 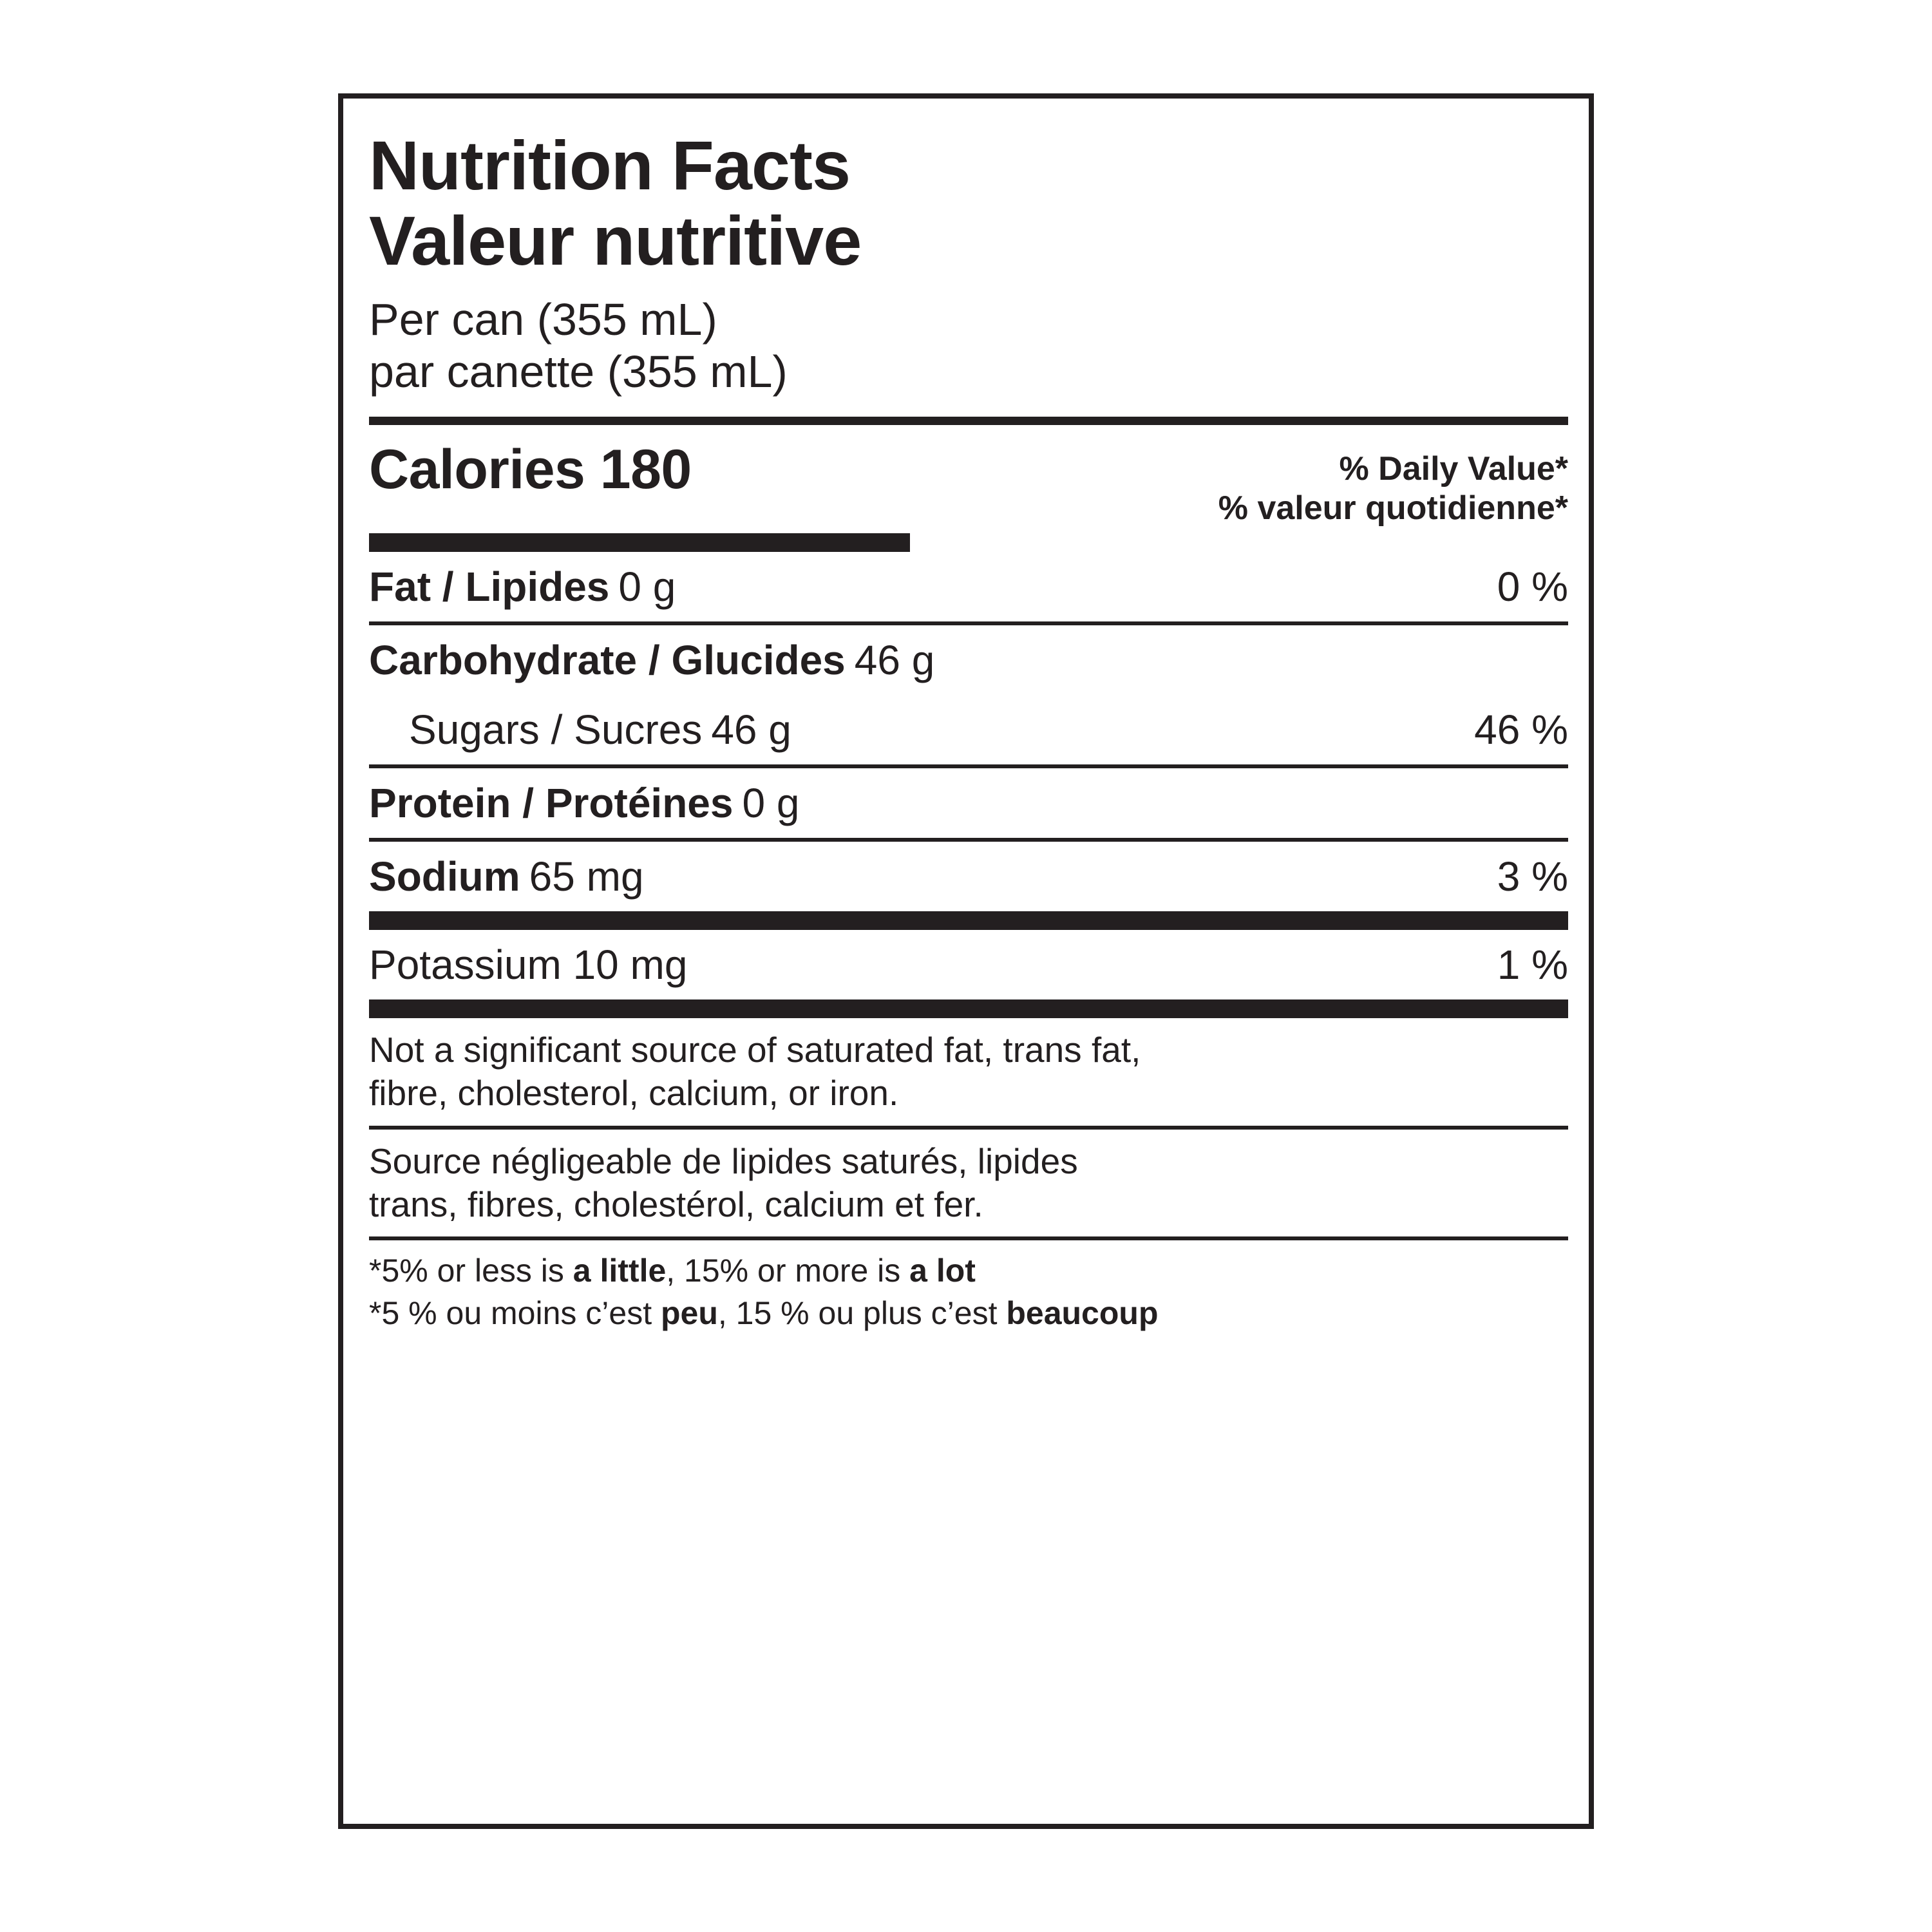 What do you see at coordinates (788, 1270) in the screenshot?
I see `legend-en-part-c: , 15% or more is` at bounding box center [788, 1270].